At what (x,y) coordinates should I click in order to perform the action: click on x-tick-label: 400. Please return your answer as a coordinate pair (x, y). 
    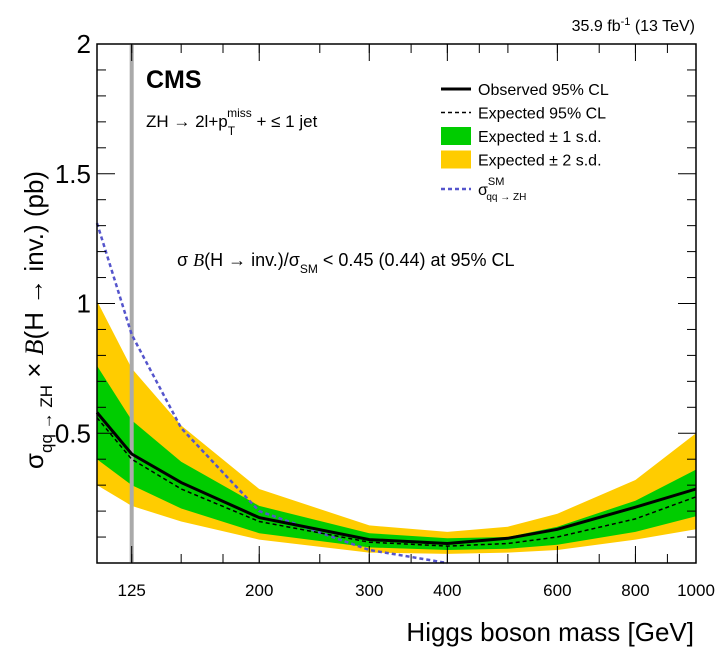
    Looking at the image, I should click on (447, 590).